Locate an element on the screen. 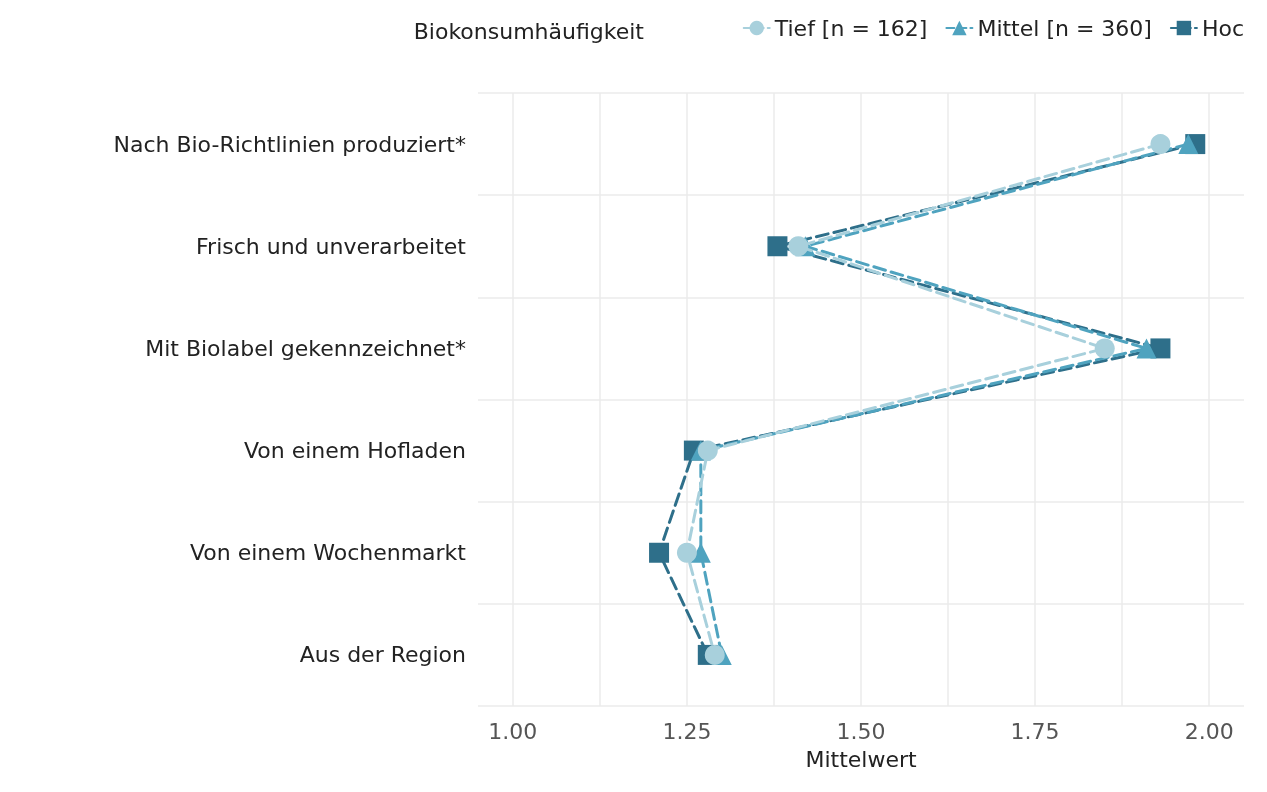  y-tick-label: Frisch und unverarbeitet is located at coordinates (331, 246).